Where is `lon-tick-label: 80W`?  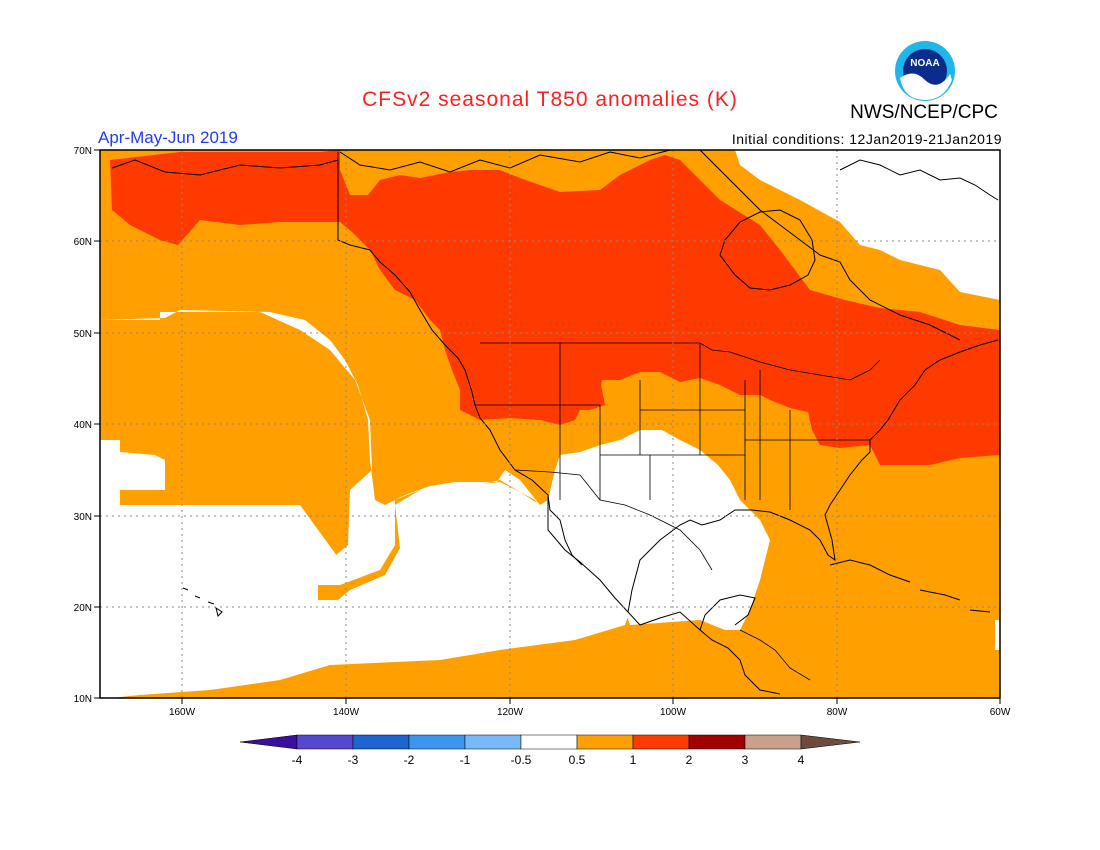 lon-tick-label: 80W is located at coordinates (837, 712).